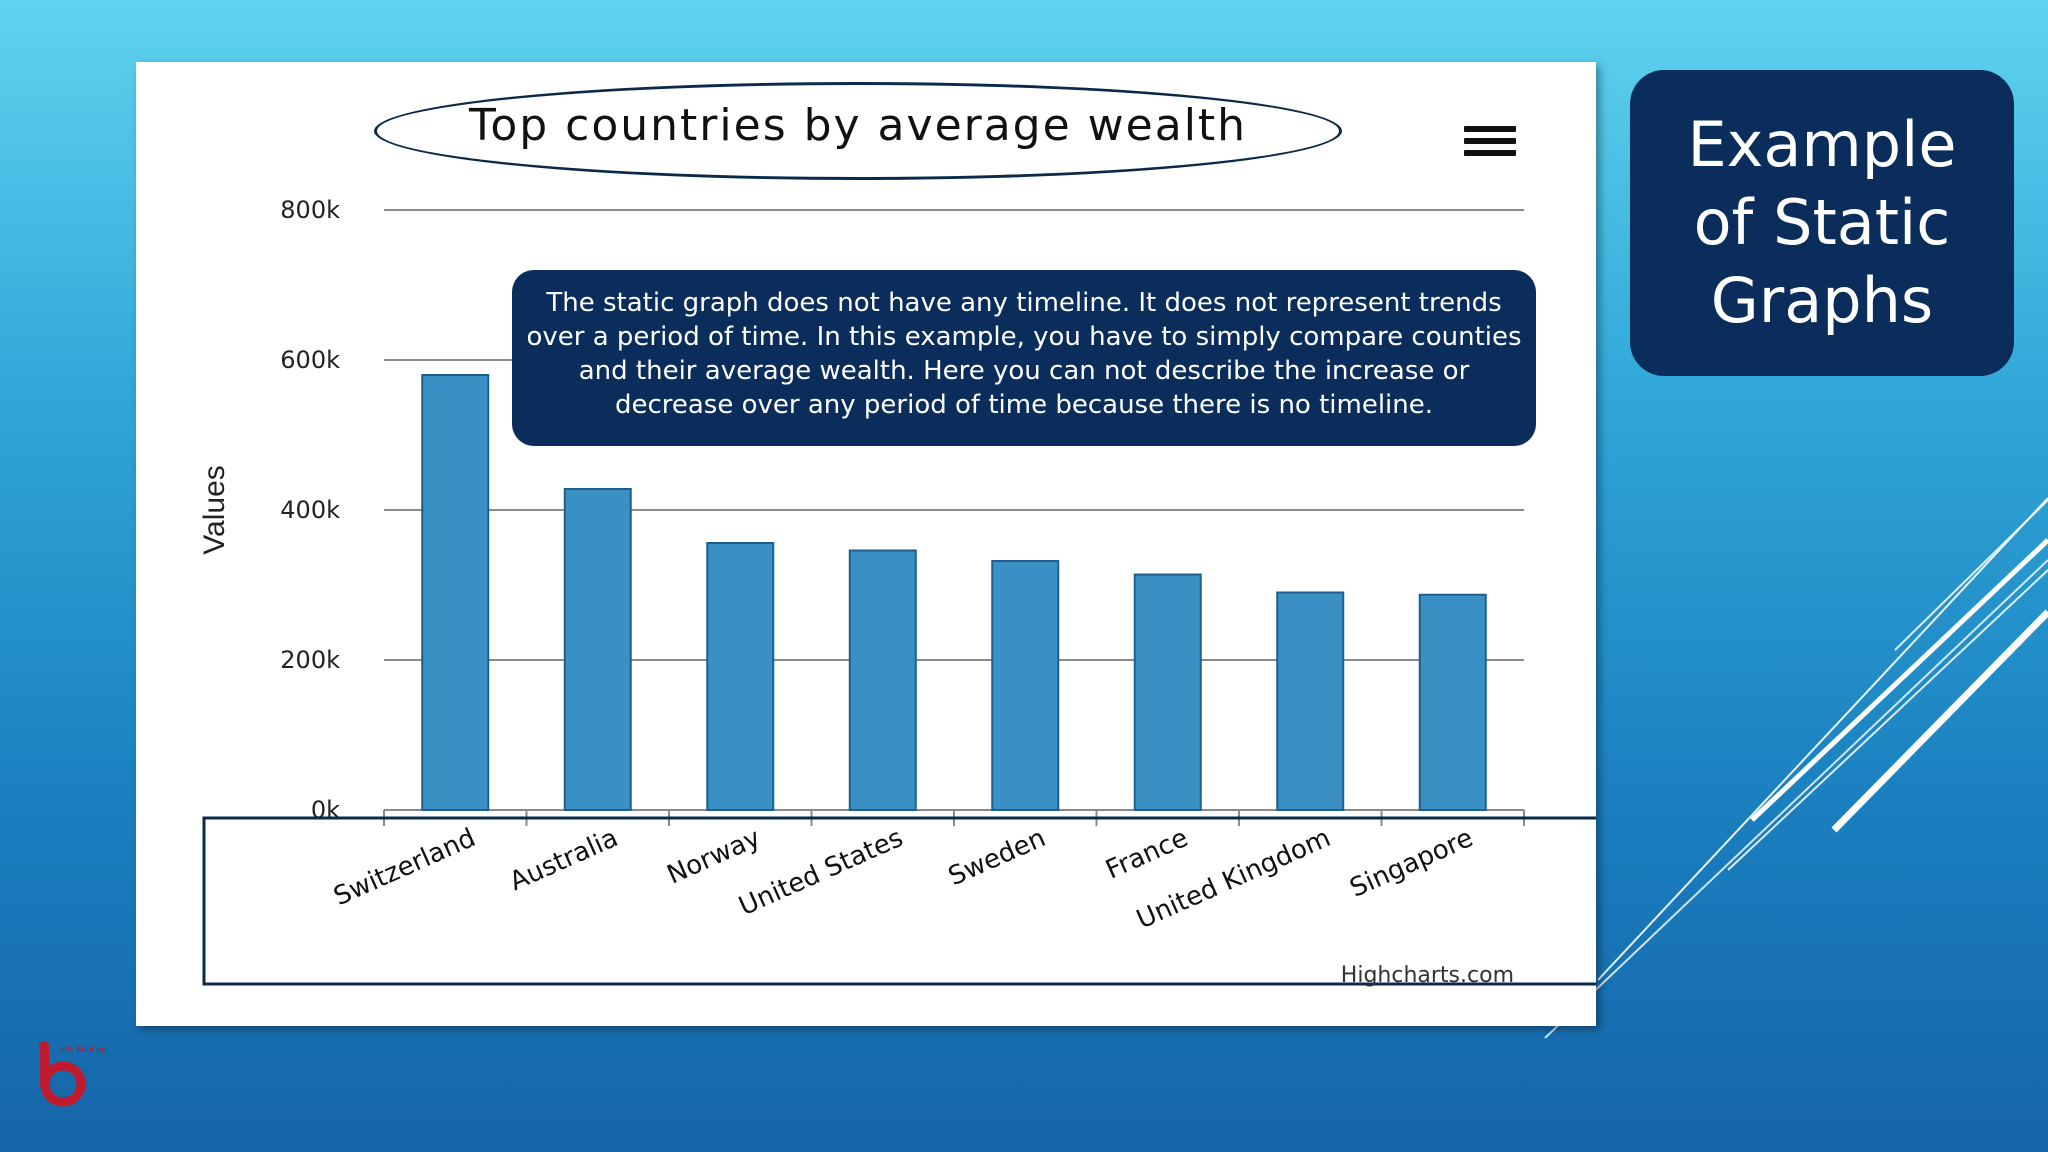 The width and height of the screenshot is (2048, 1152). I want to click on y-tick-label: 800k, so click(310, 210).